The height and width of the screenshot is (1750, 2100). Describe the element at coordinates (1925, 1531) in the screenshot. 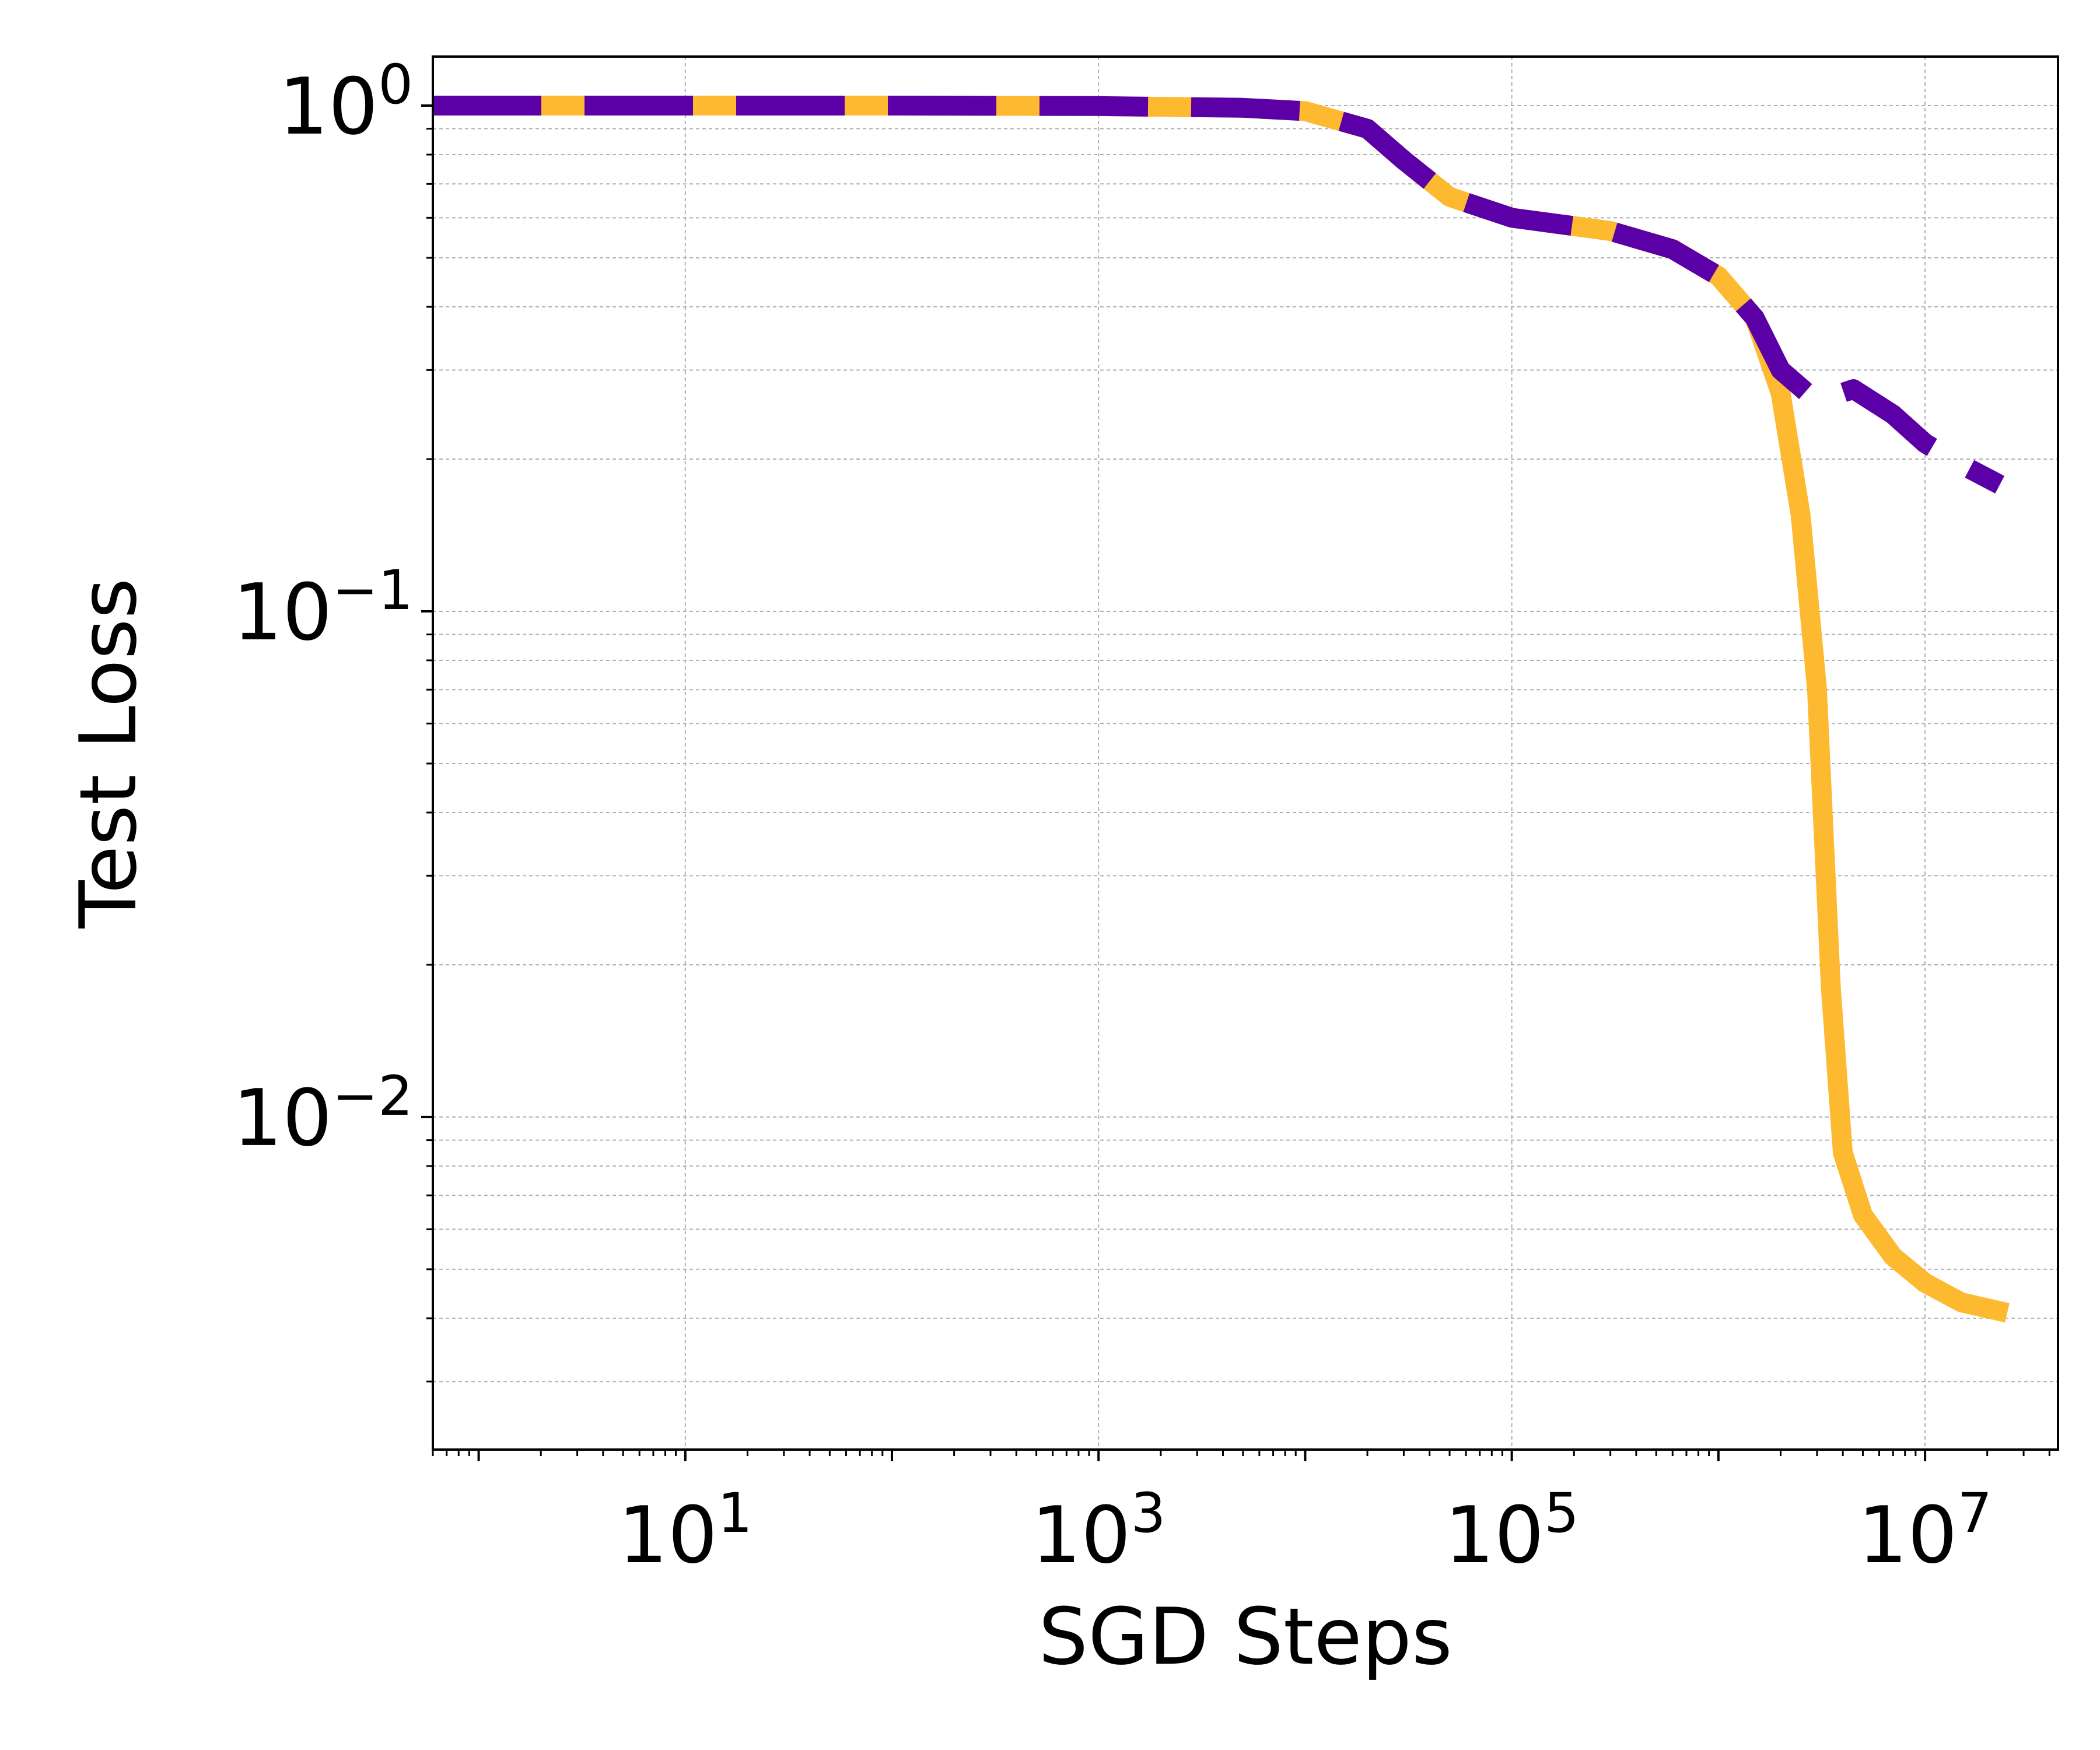

I see `x-tick-label: 107` at that location.